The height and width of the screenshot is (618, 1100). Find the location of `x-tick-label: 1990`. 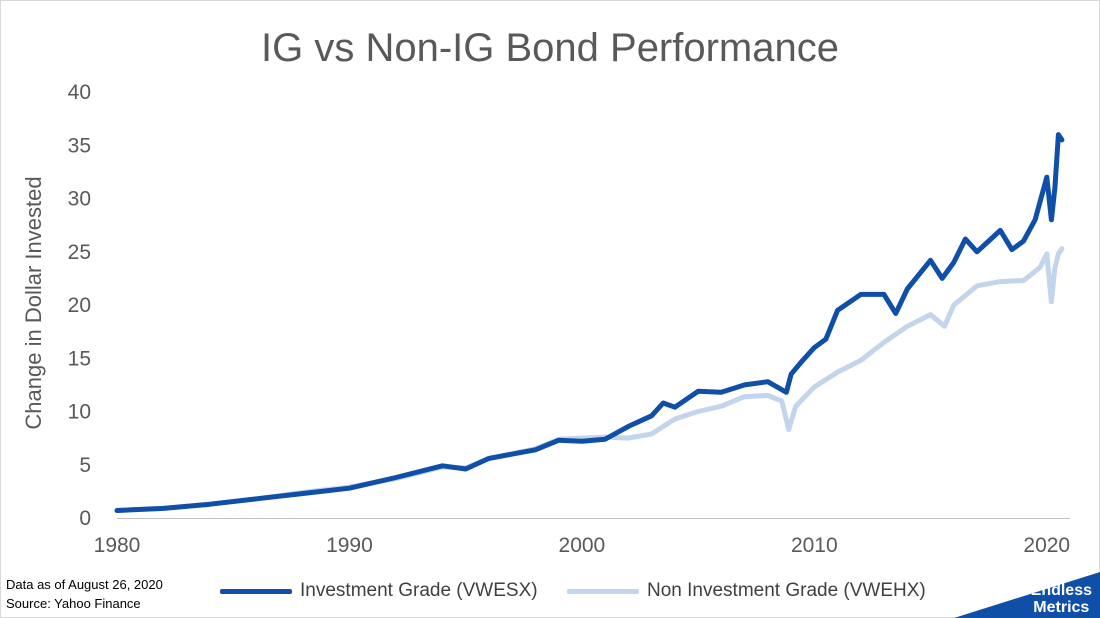

x-tick-label: 1990 is located at coordinates (349, 545).